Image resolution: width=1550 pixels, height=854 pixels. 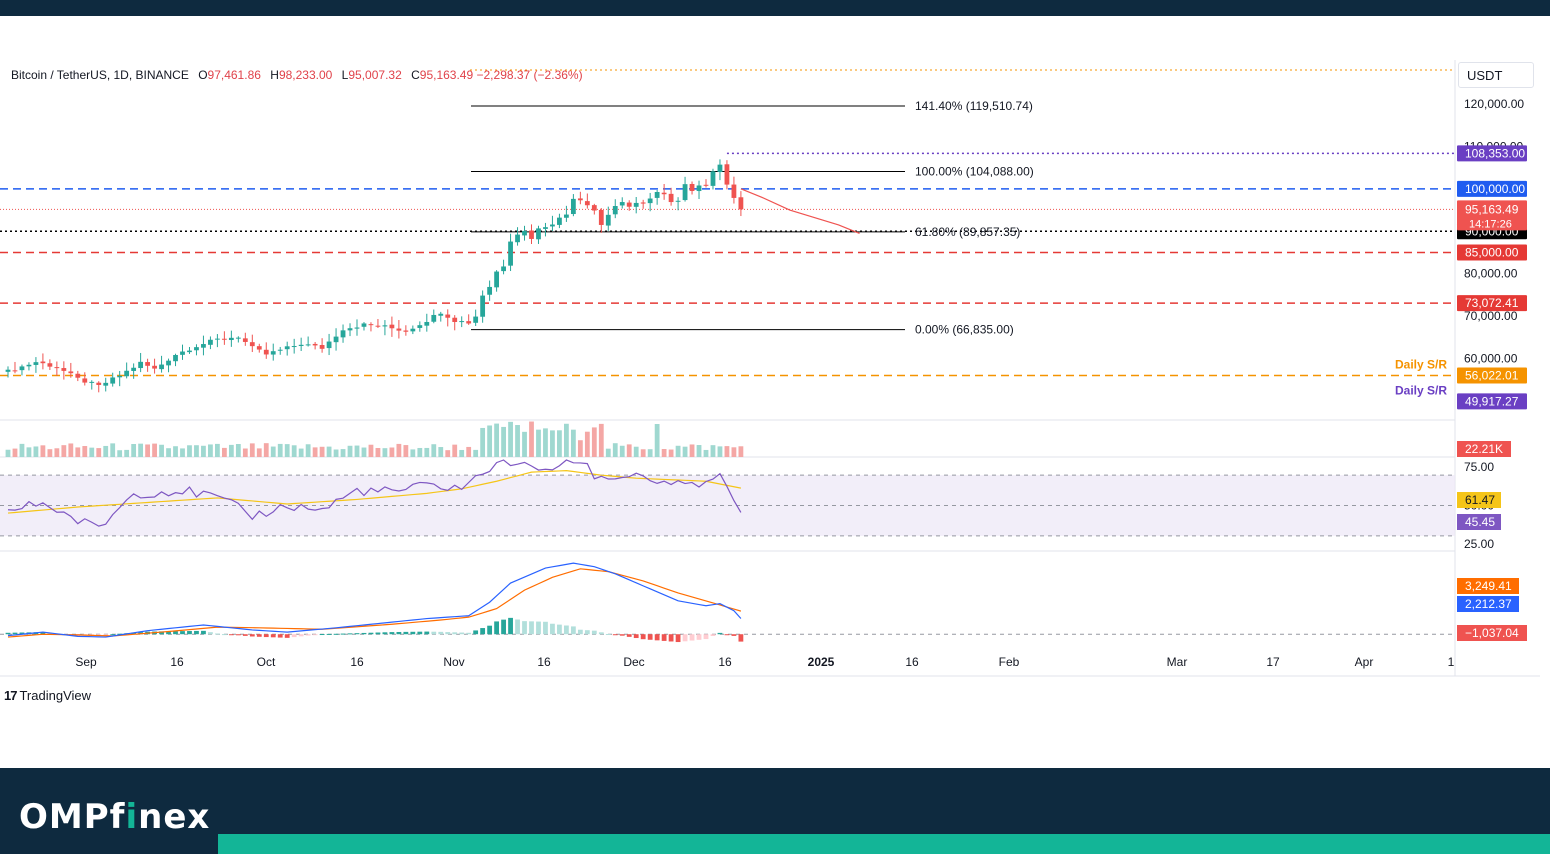 I want to click on currency-selector: USDT, so click(x=1496, y=75).